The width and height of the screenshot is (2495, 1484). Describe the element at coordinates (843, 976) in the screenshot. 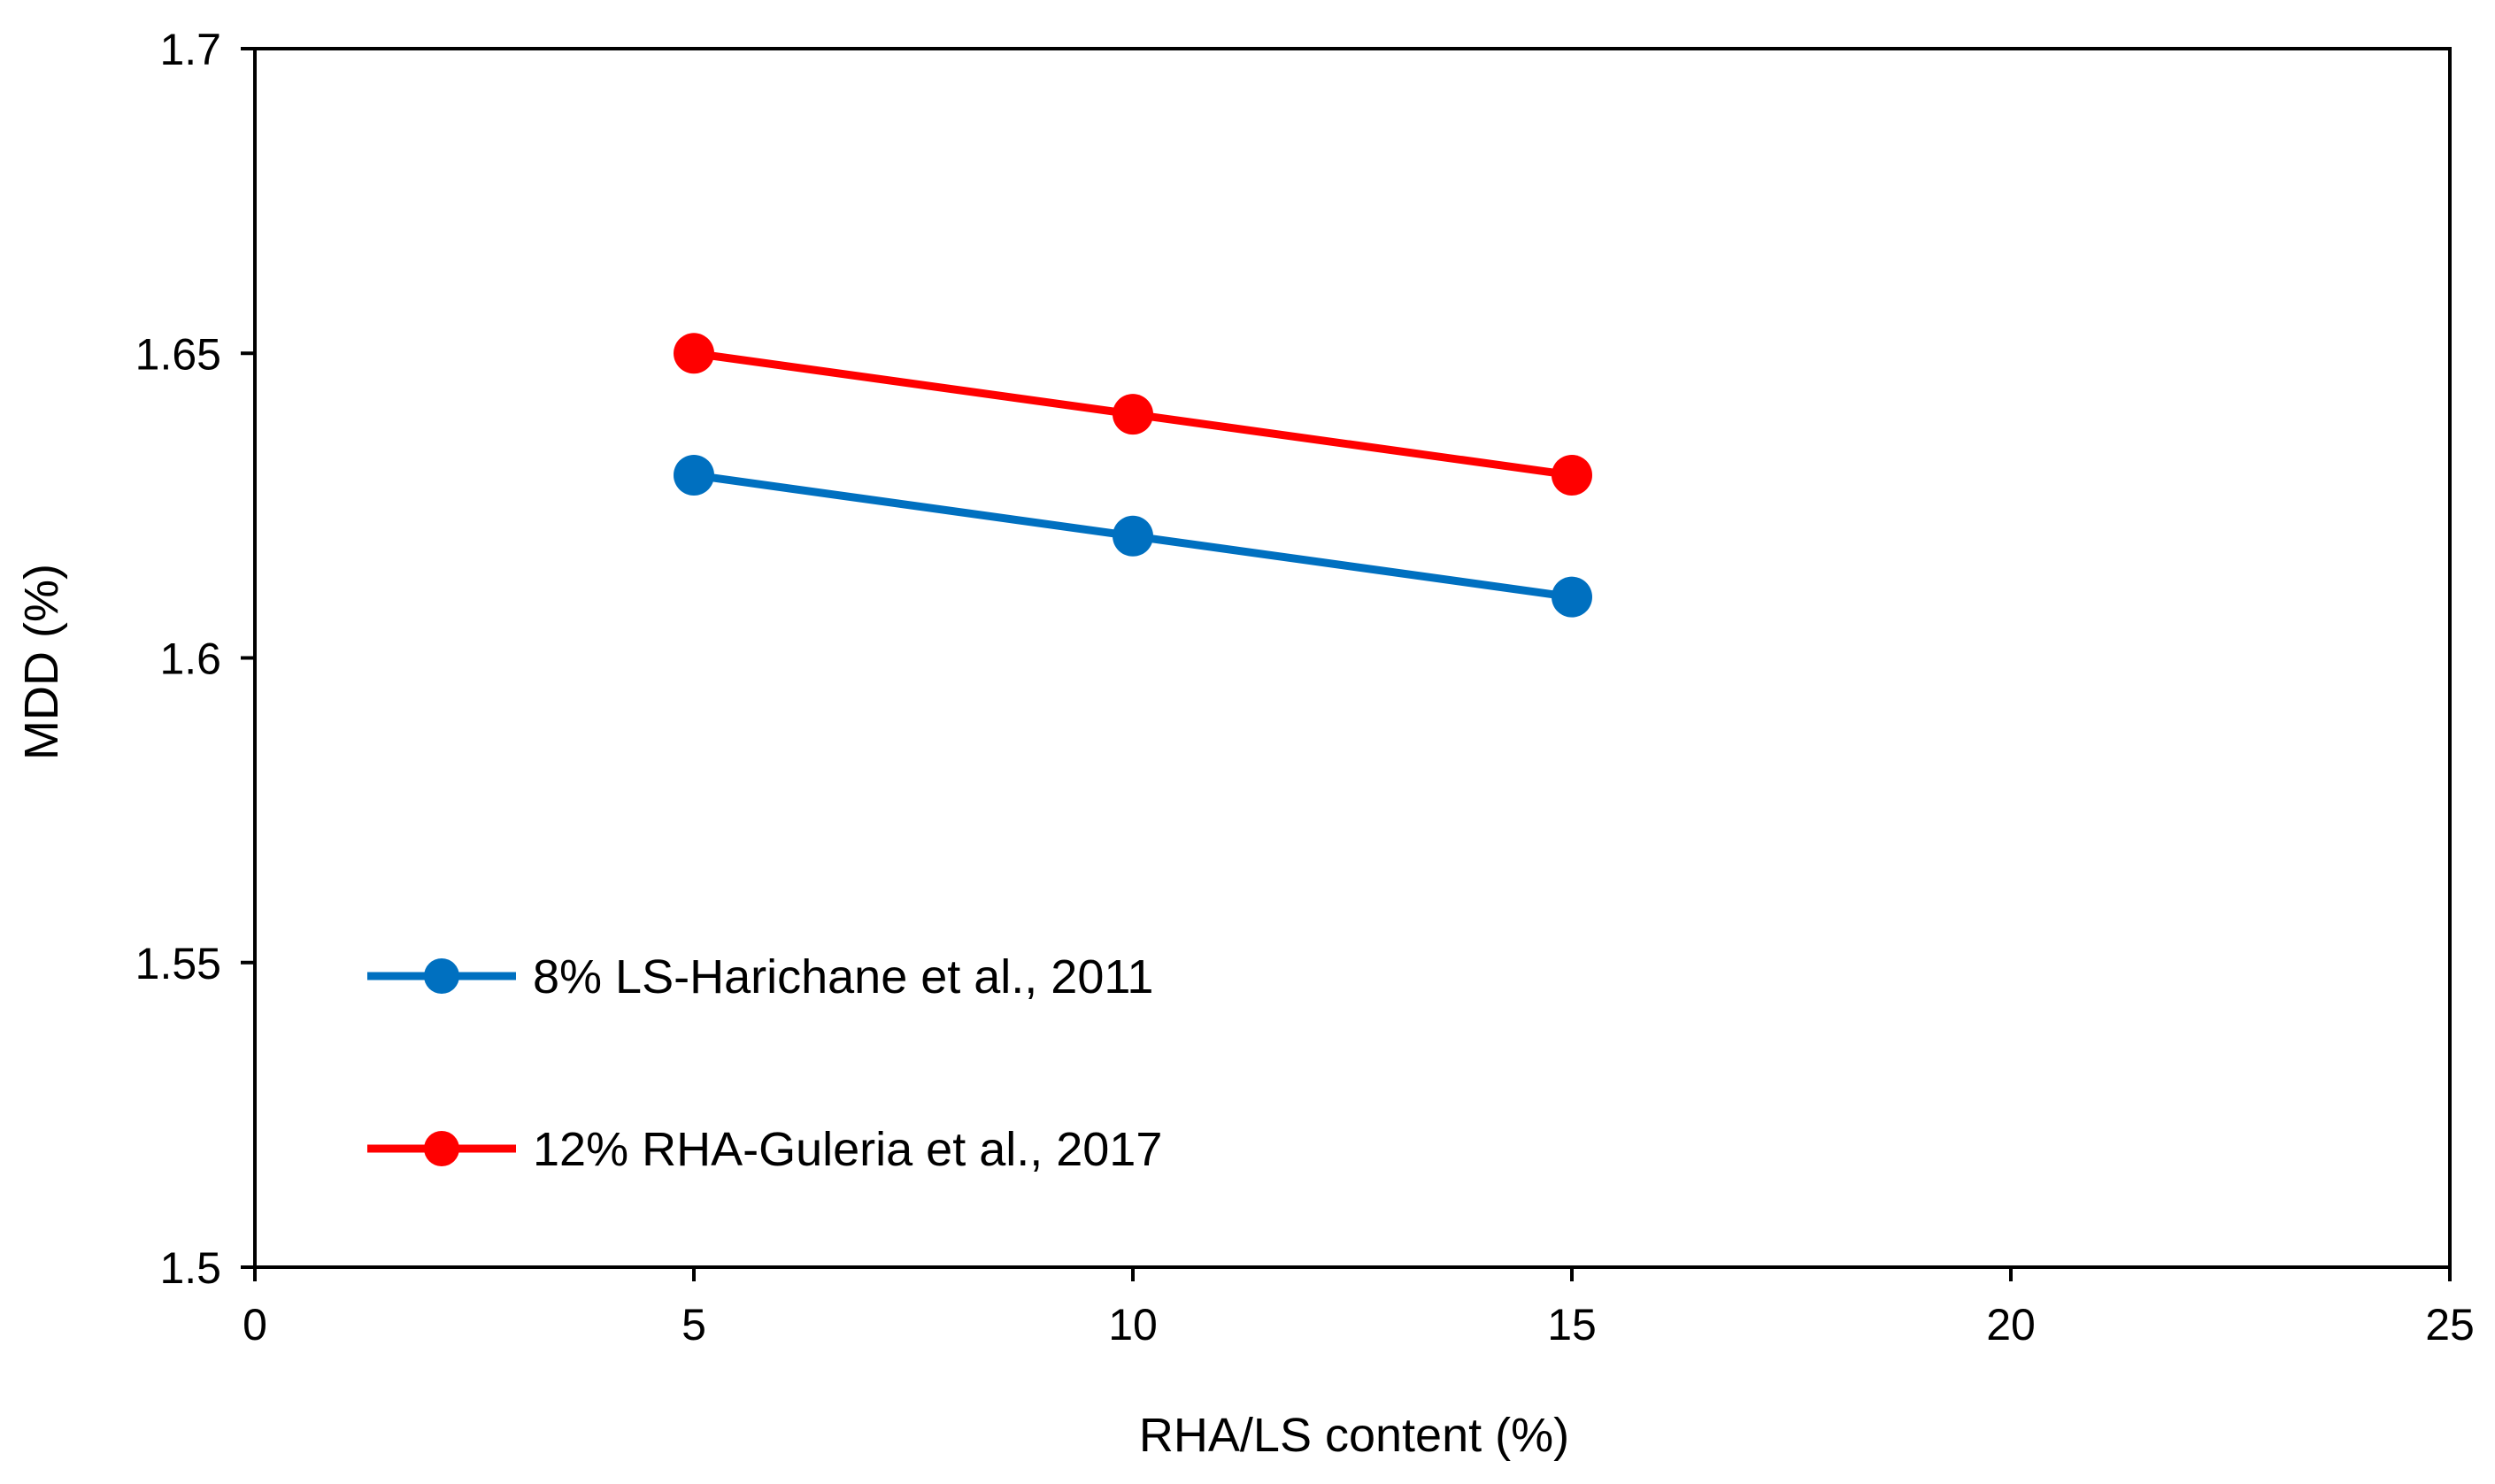

I see `legend-label: 8% LS-Harichane et al., 2011` at that location.